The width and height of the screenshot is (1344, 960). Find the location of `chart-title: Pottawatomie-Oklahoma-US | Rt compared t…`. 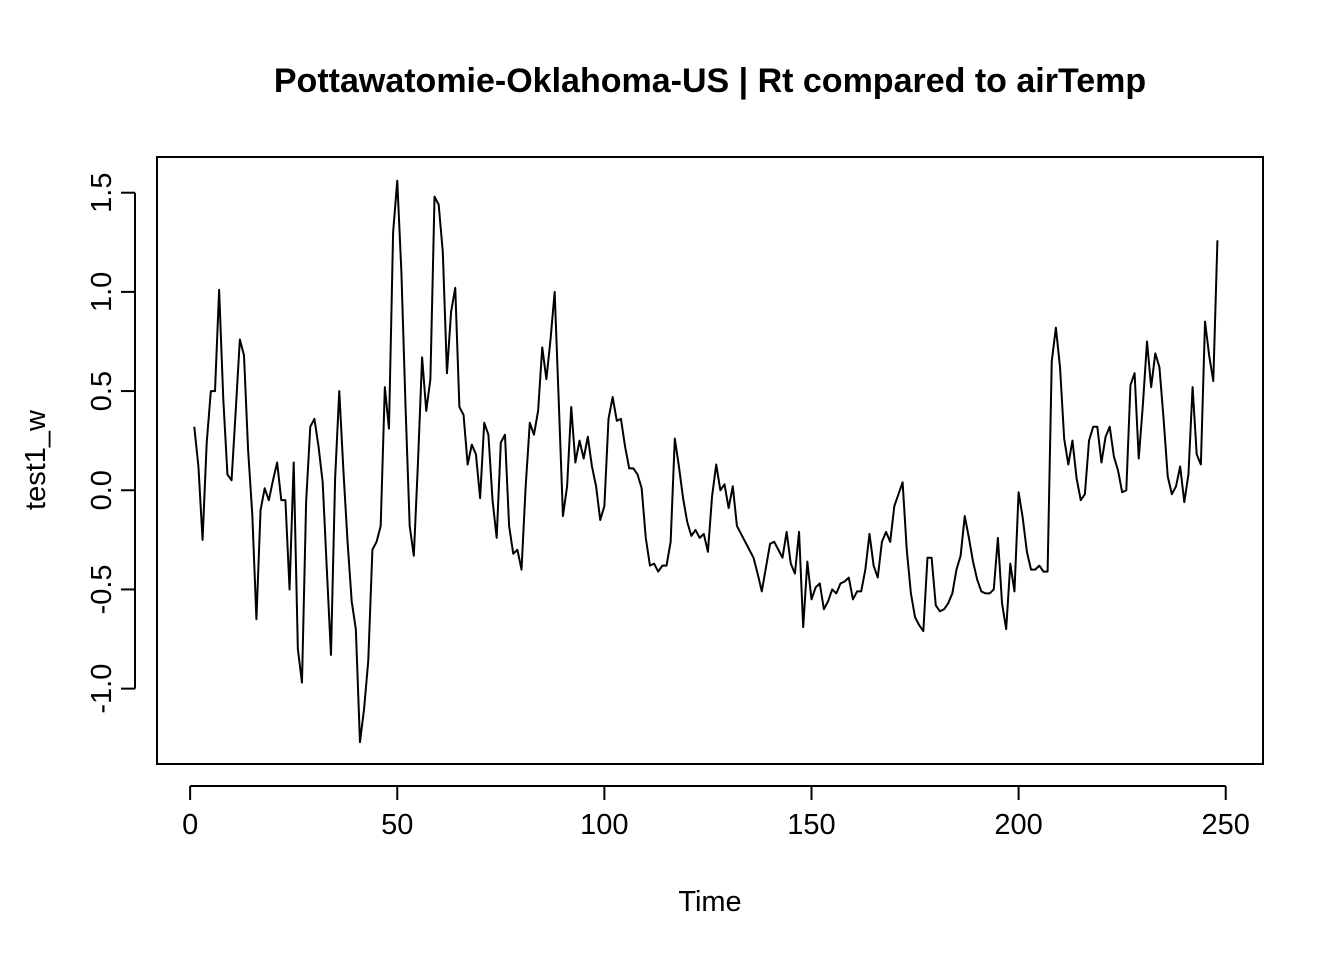

chart-title: Pottawatomie-Oklahoma-US | Rt compared t… is located at coordinates (710, 81).